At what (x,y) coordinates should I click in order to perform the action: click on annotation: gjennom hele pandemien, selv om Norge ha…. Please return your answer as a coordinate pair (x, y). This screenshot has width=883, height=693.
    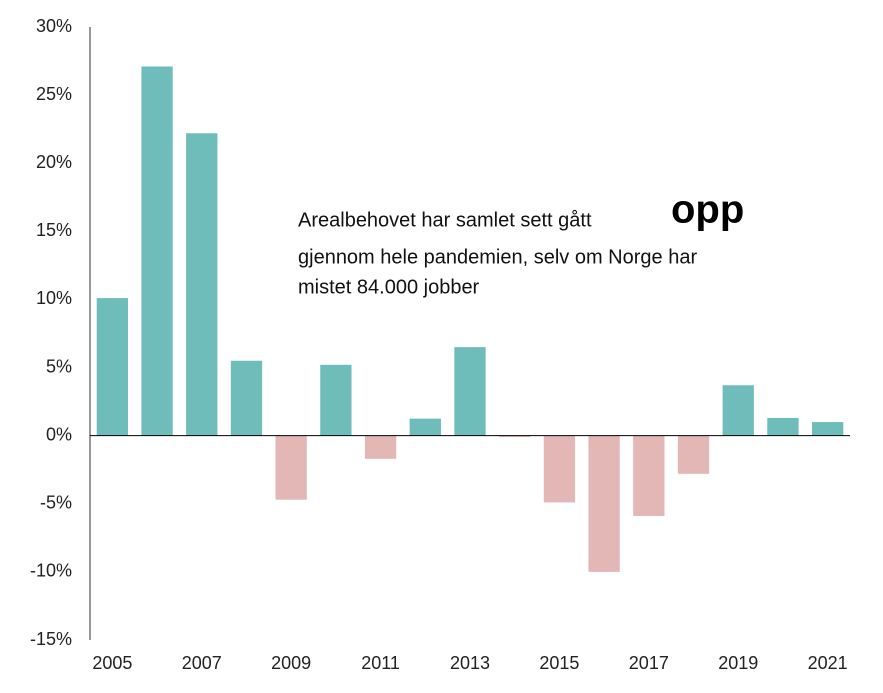
    Looking at the image, I should click on (497, 257).